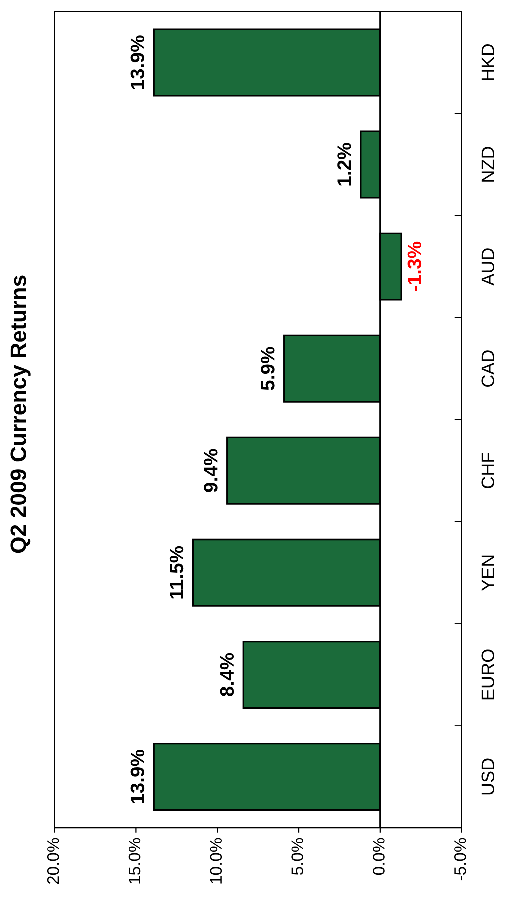  What do you see at coordinates (488, 675) in the screenshot?
I see `y-tick-label: EURO` at bounding box center [488, 675].